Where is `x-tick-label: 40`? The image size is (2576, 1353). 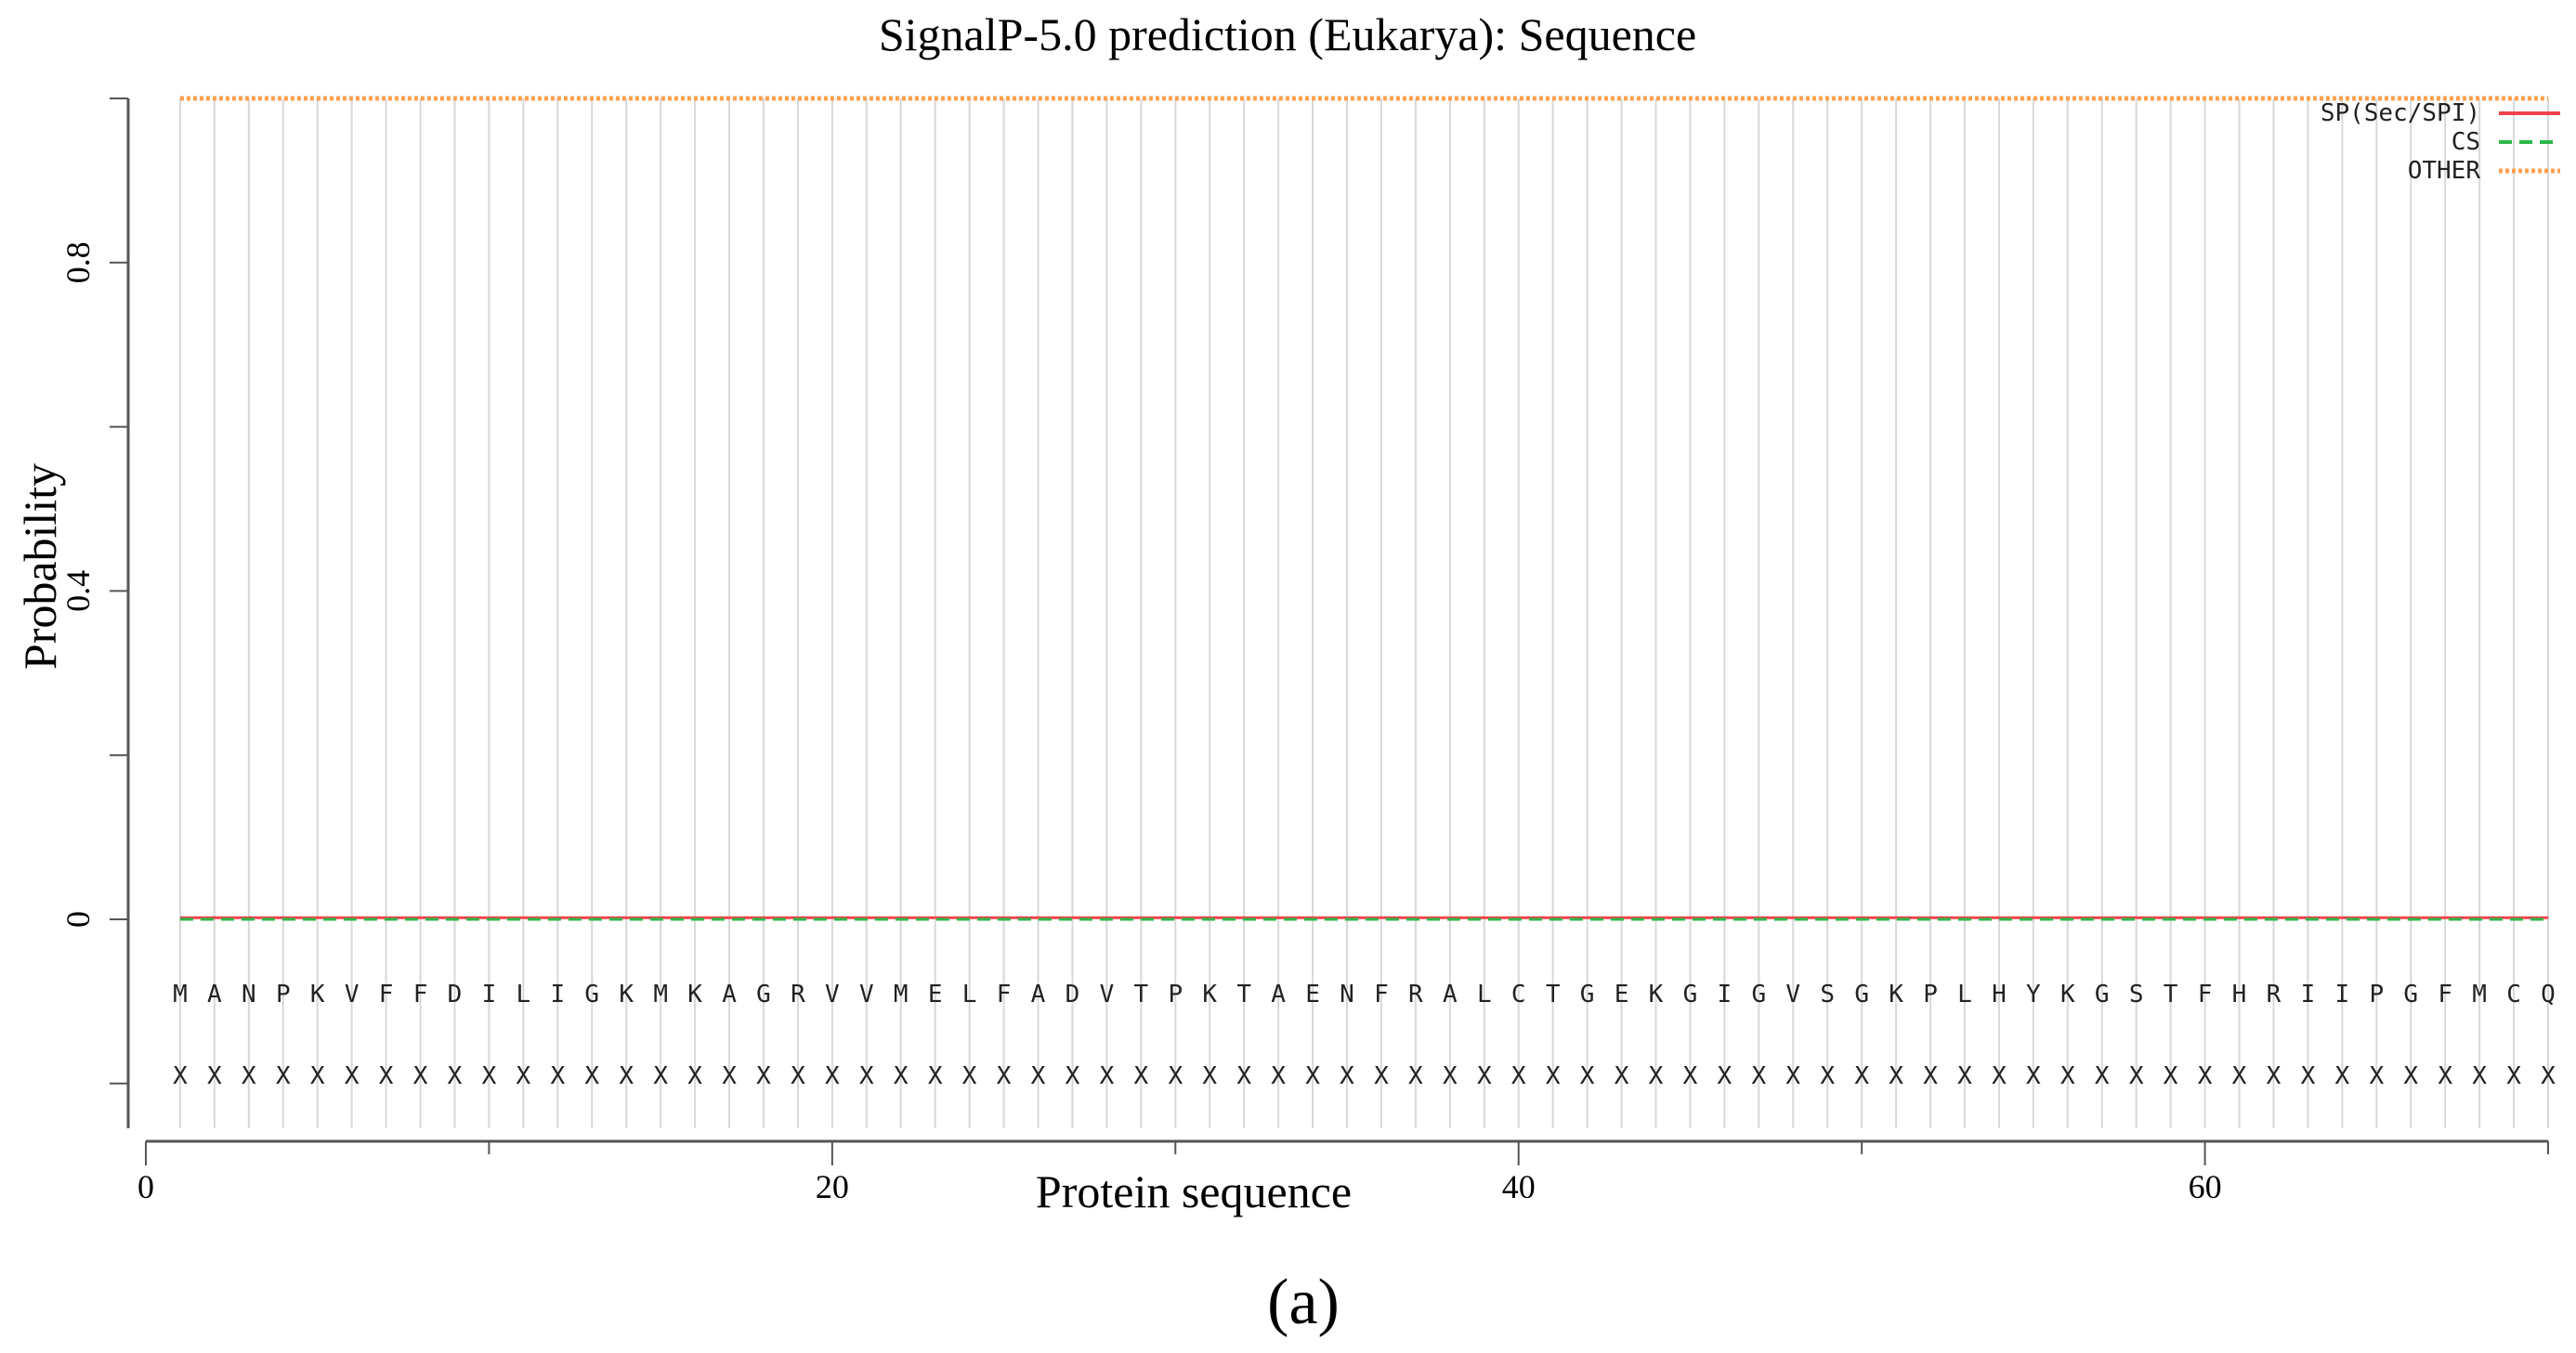
x-tick-label: 40 is located at coordinates (1519, 1186).